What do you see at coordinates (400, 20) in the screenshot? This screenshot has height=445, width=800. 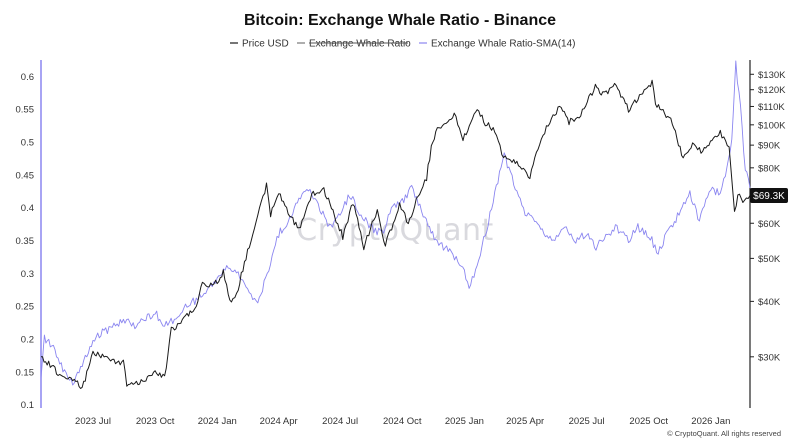 I see `chart-title: Bitcoin: Exchange Whale Ratio - Binance` at bounding box center [400, 20].